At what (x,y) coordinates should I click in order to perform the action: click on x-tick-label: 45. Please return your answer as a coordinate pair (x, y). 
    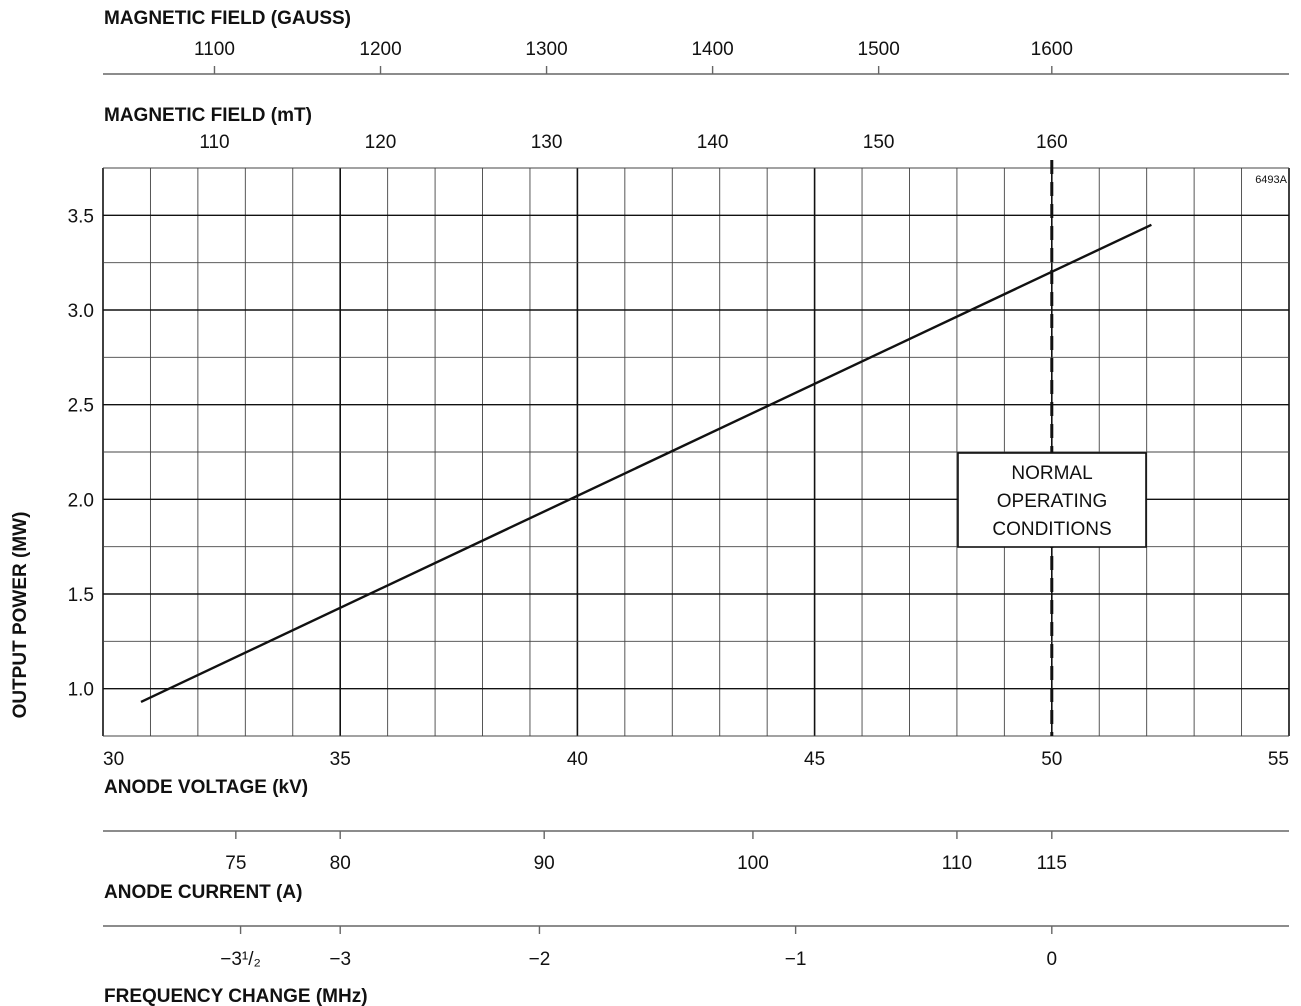
    Looking at the image, I should click on (814, 759).